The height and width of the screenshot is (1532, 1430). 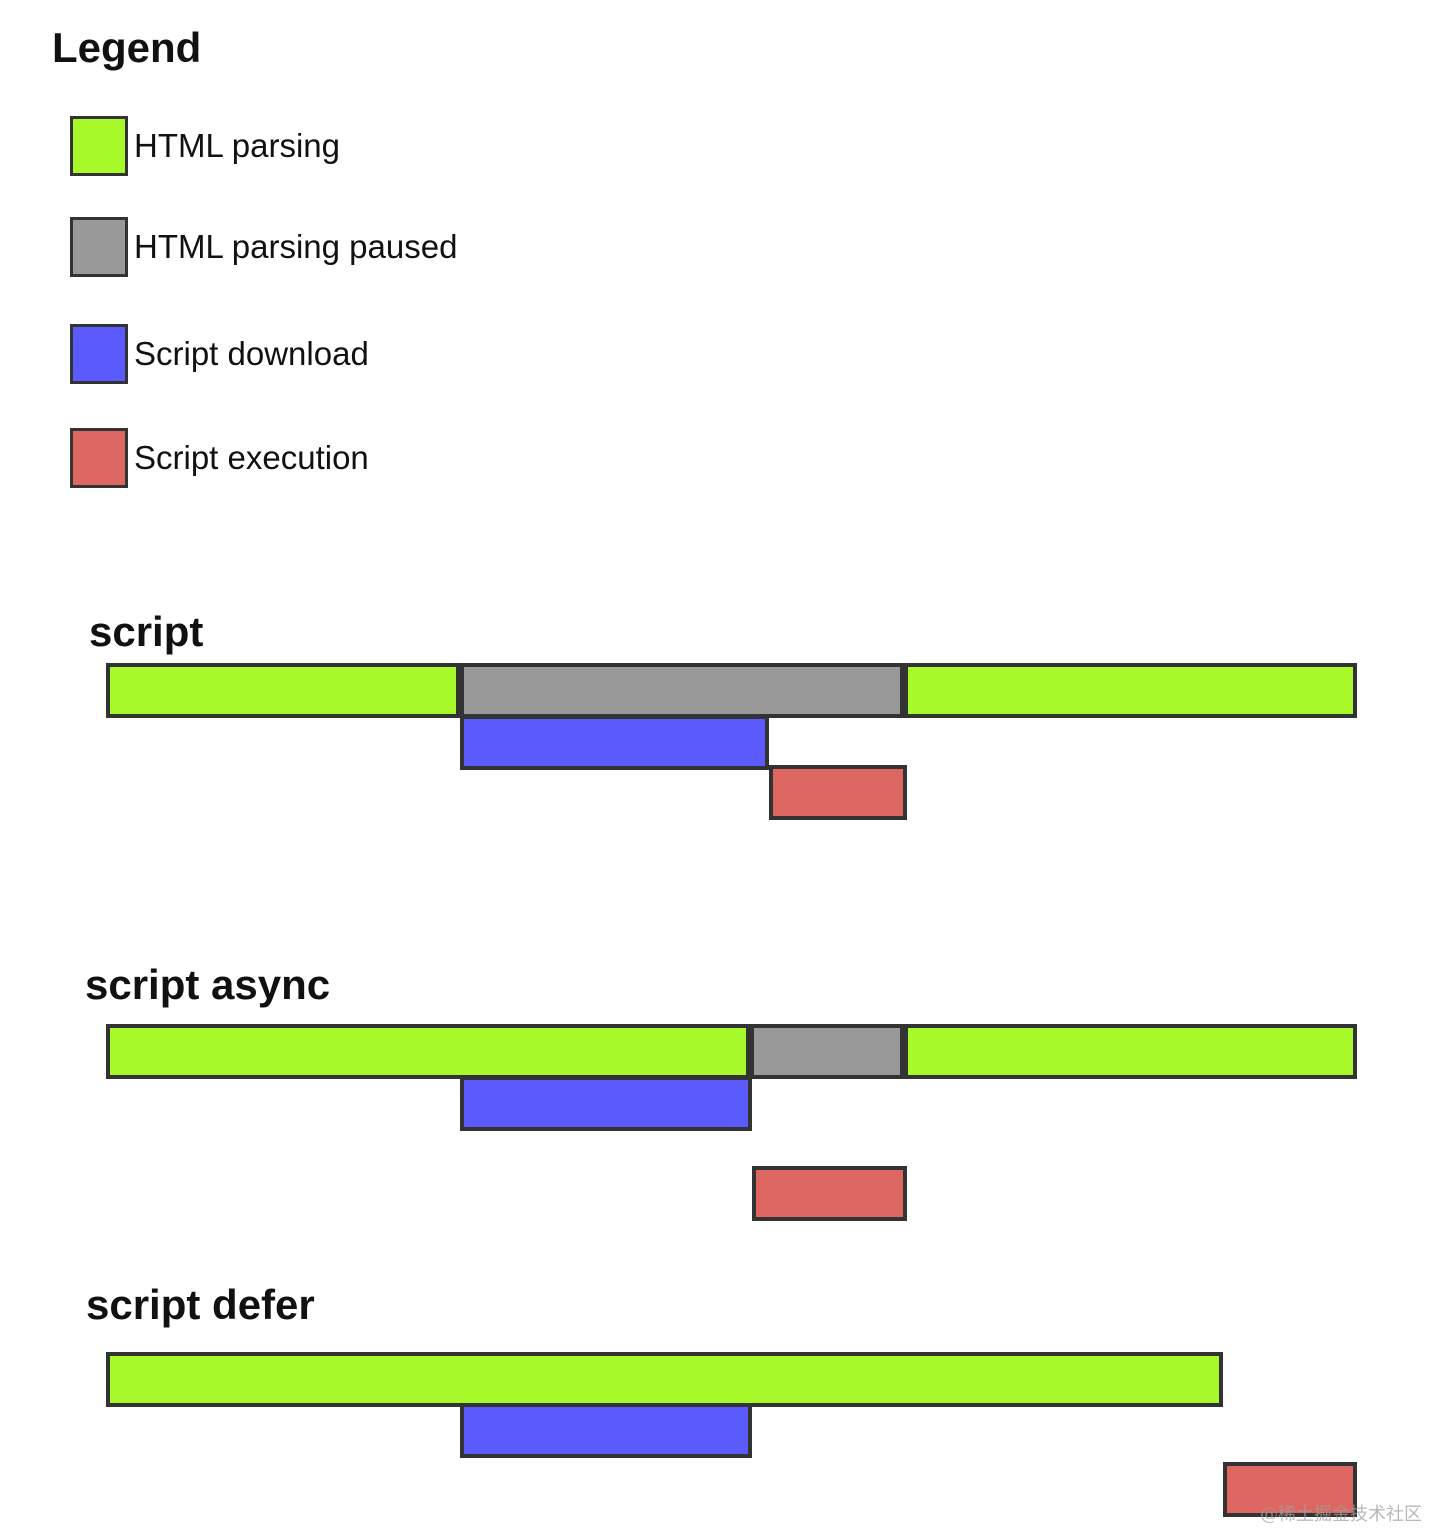 I want to click on legend-item-script-execution: Script execution, so click(x=219, y=458).